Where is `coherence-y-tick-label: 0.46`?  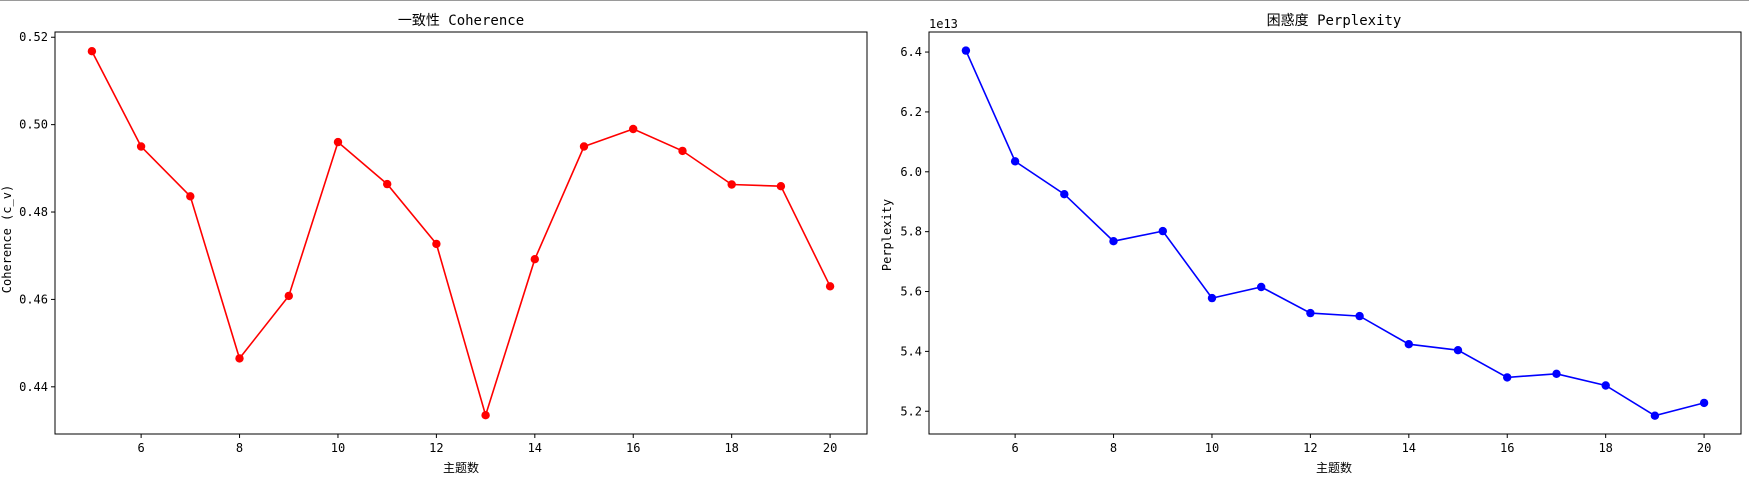
coherence-y-tick-label: 0.46 is located at coordinates (33, 299).